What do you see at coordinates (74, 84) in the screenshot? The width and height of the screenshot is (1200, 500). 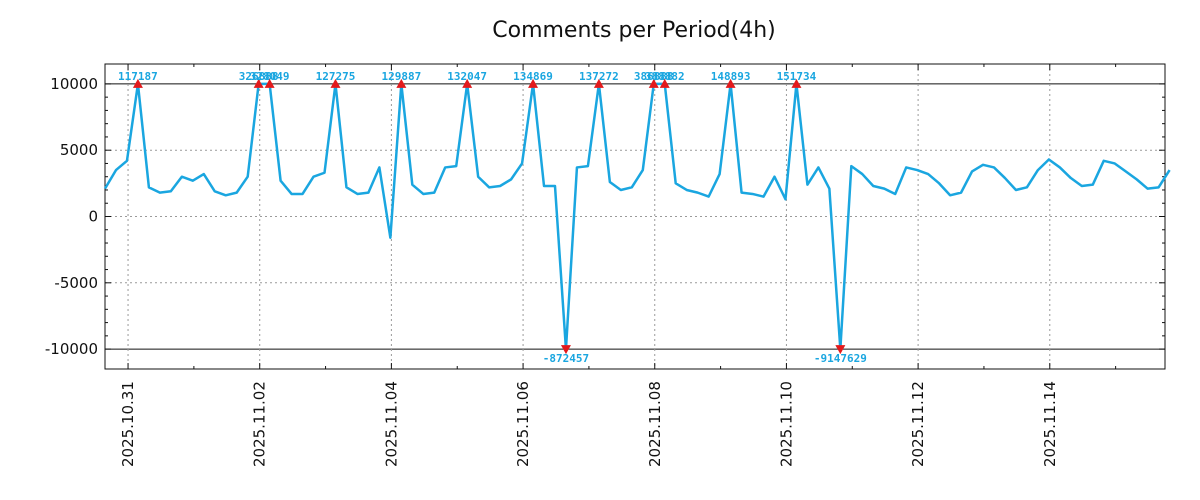 I see `y-tick-label: 10000` at bounding box center [74, 84].